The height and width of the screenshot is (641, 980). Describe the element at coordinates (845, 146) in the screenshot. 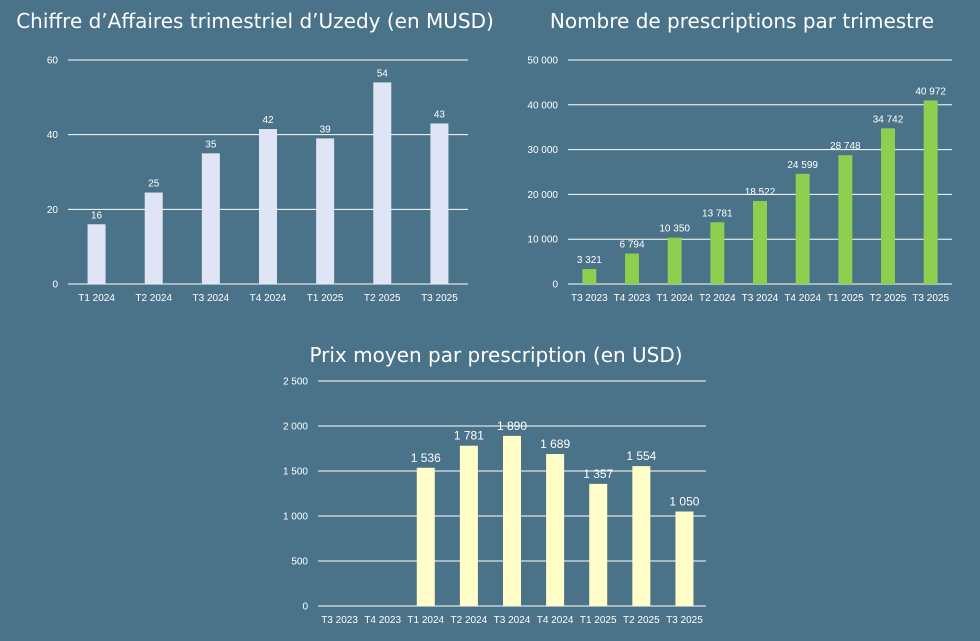

I see `data-label: 28 748` at that location.